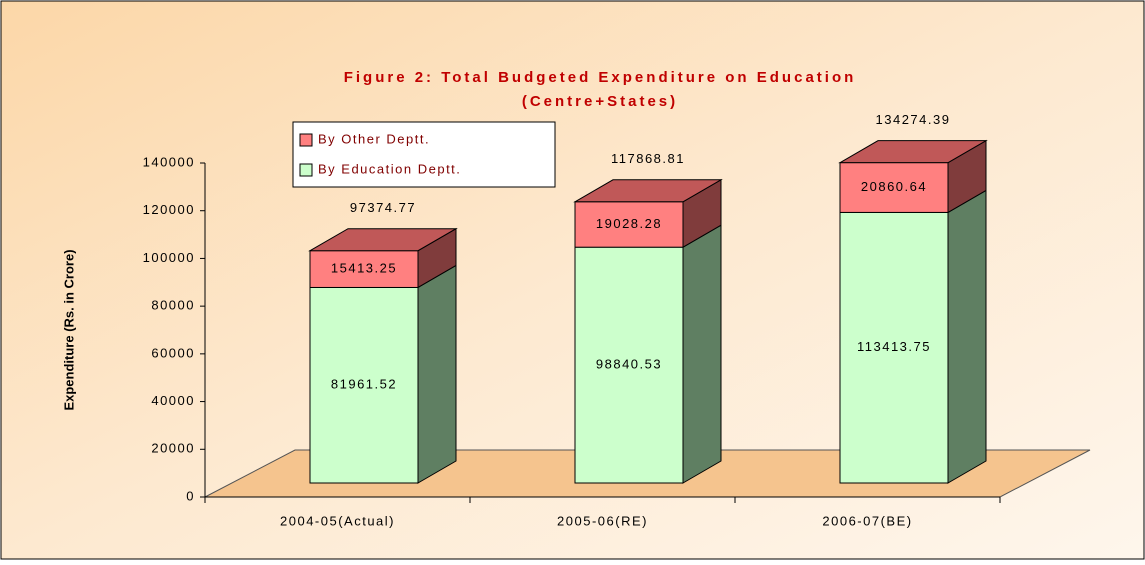  What do you see at coordinates (173, 305) in the screenshot?
I see `y-tick-label: 80000` at bounding box center [173, 305].